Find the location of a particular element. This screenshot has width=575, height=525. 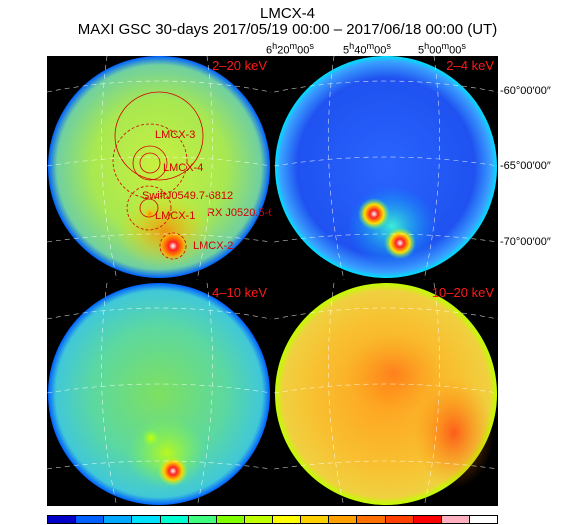

energy-band-label: 2–4 keV is located at coordinates (470, 65).